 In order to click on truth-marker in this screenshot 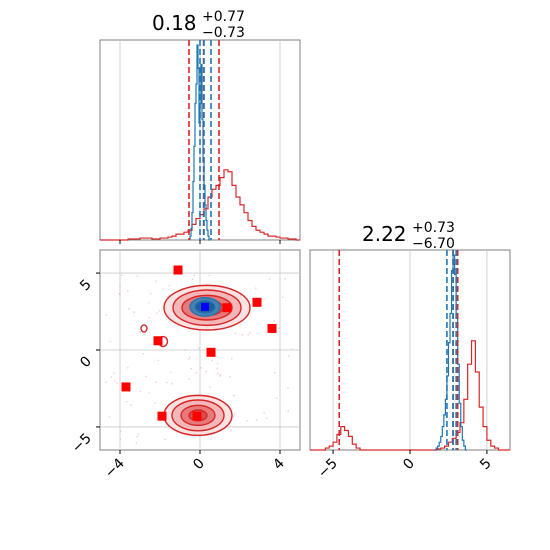, I will do `click(205, 306)`.